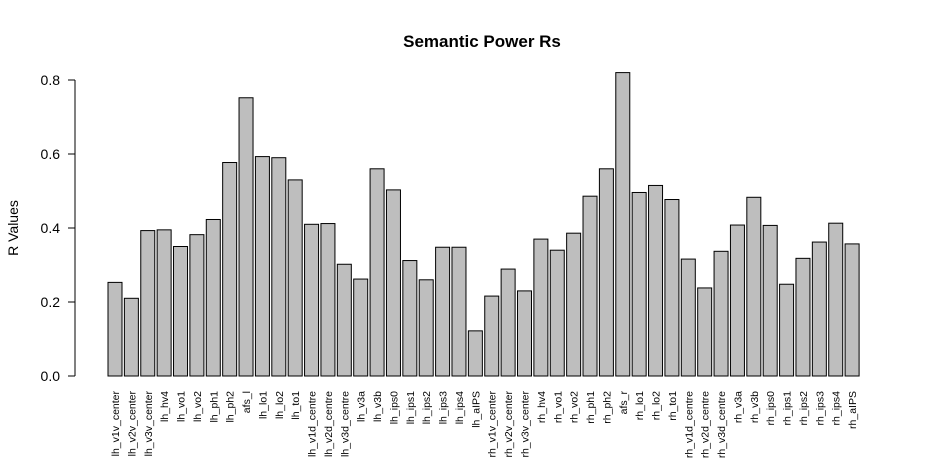 The width and height of the screenshot is (928, 474). What do you see at coordinates (313, 424) in the screenshot?
I see `x-tick-label: lh_v1d_centre` at bounding box center [313, 424].